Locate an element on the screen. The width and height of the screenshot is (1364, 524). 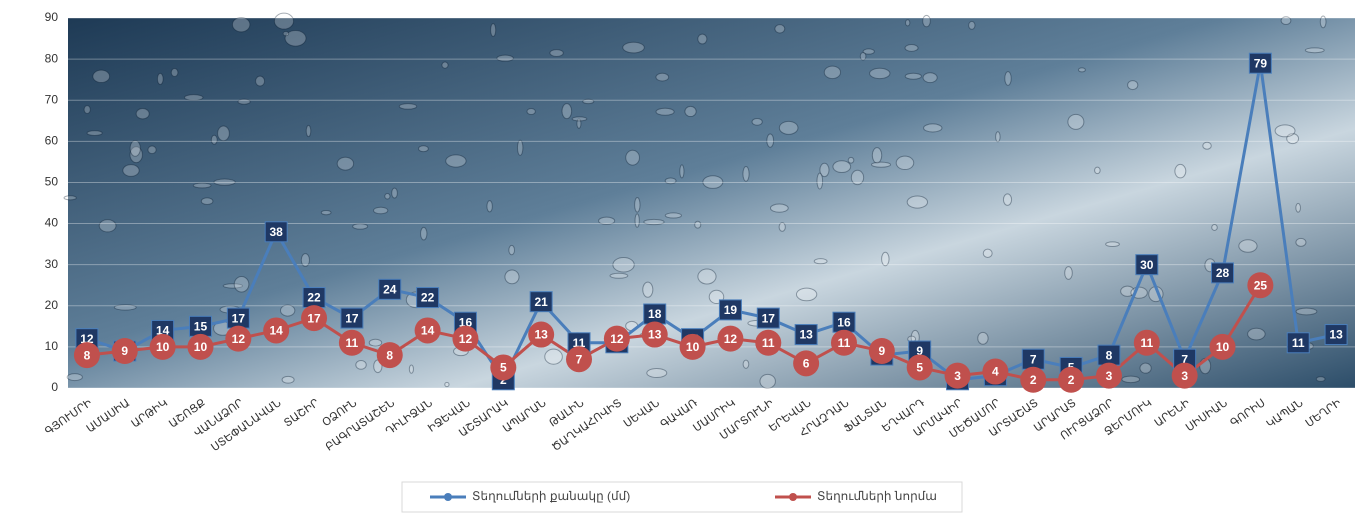
data-label: 12 is located at coordinates (731, 339).